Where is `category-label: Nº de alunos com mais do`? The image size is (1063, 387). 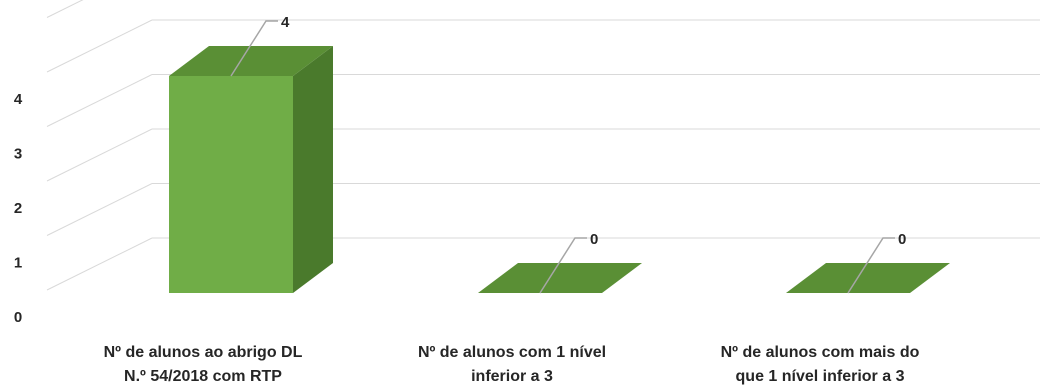 category-label: Nº de alunos com mais do is located at coordinates (820, 352).